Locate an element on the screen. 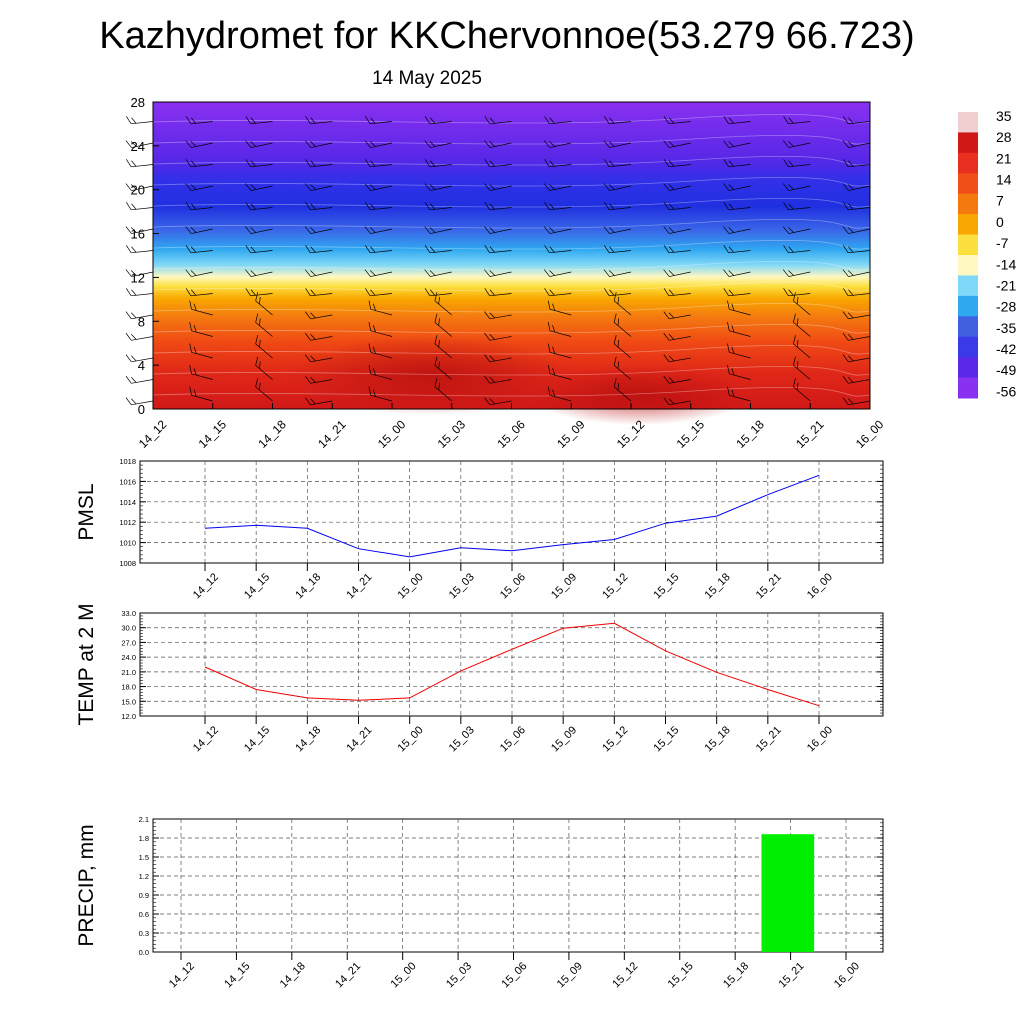  colorbar-swatch is located at coordinates (968, 306).